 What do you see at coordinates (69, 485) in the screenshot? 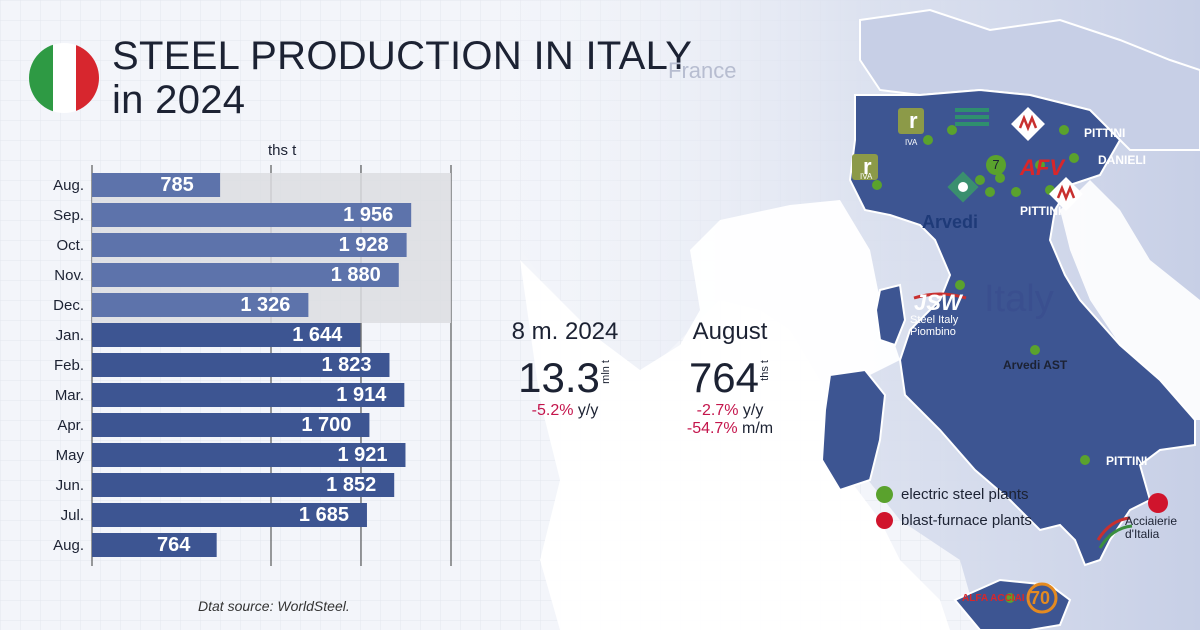
I see `category-label-10: Jun.` at bounding box center [69, 485].